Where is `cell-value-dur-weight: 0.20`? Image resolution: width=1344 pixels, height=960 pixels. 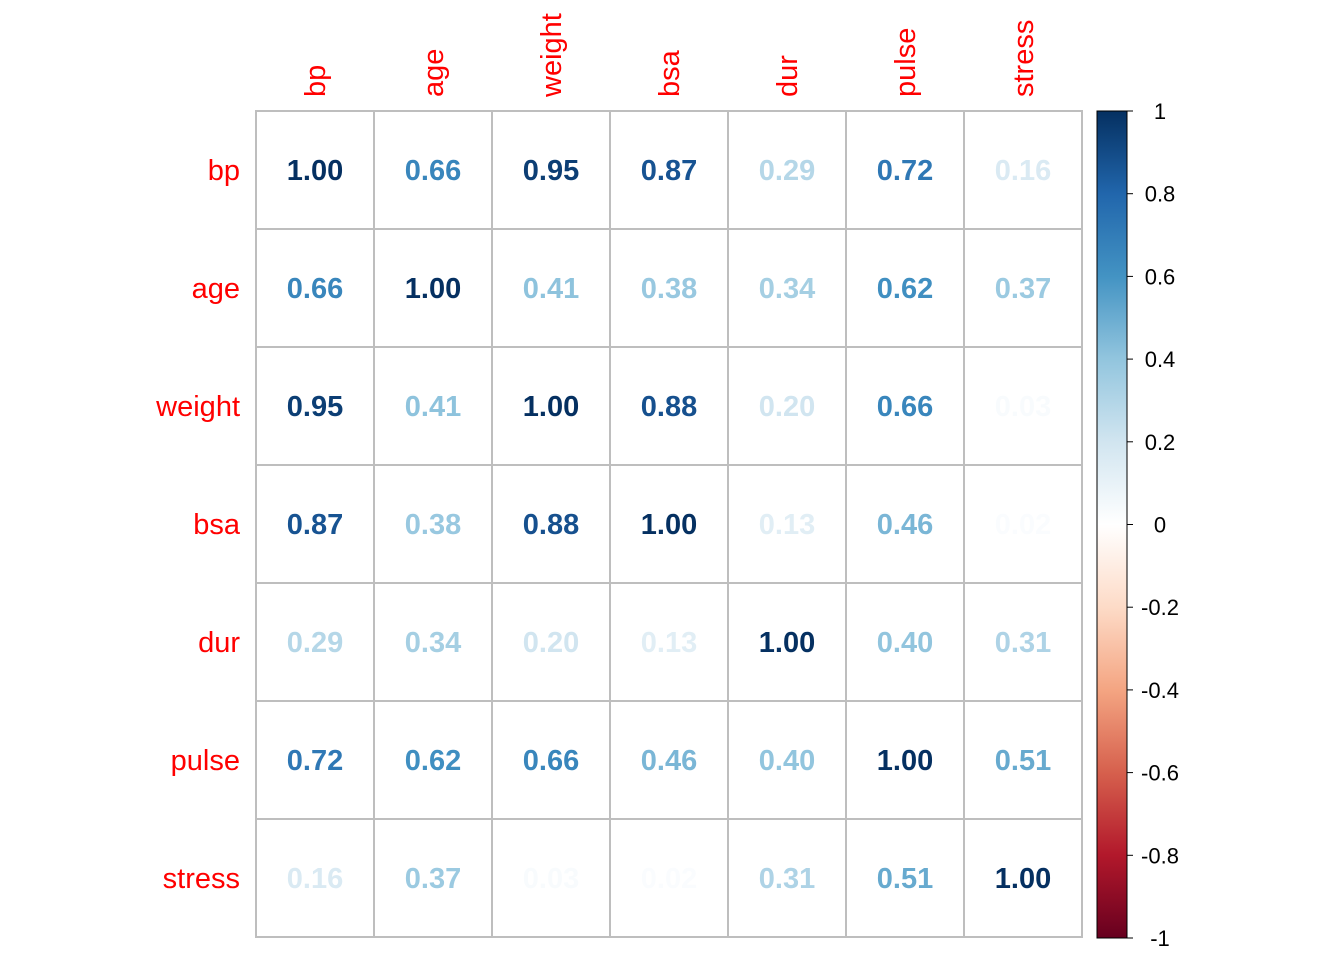
cell-value-dur-weight: 0.20 is located at coordinates (551, 643).